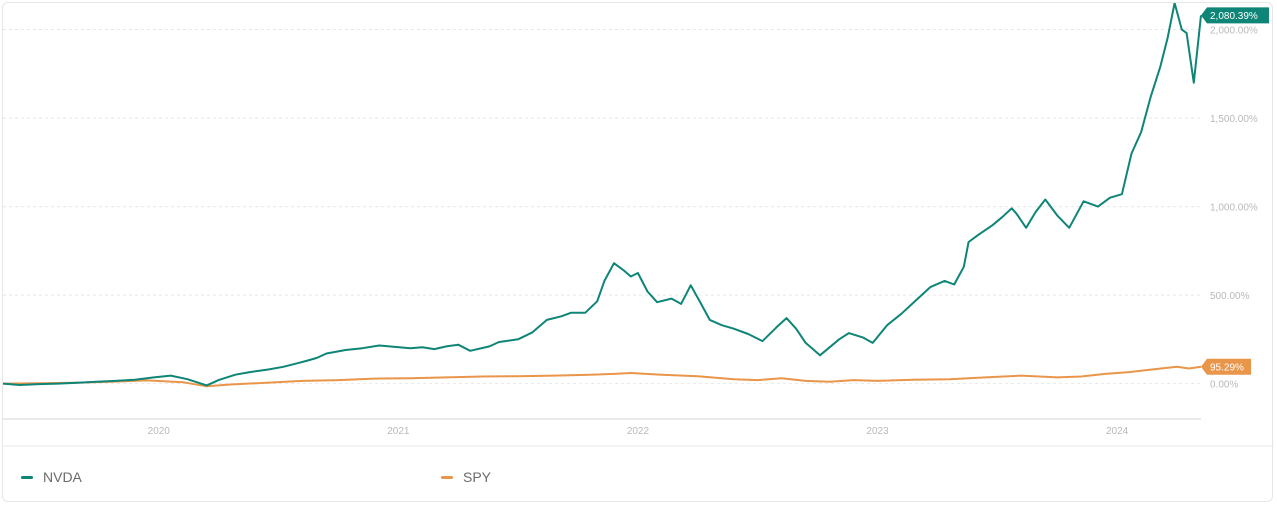  I want to click on y-tick-label: 0.00%, so click(1224, 385).